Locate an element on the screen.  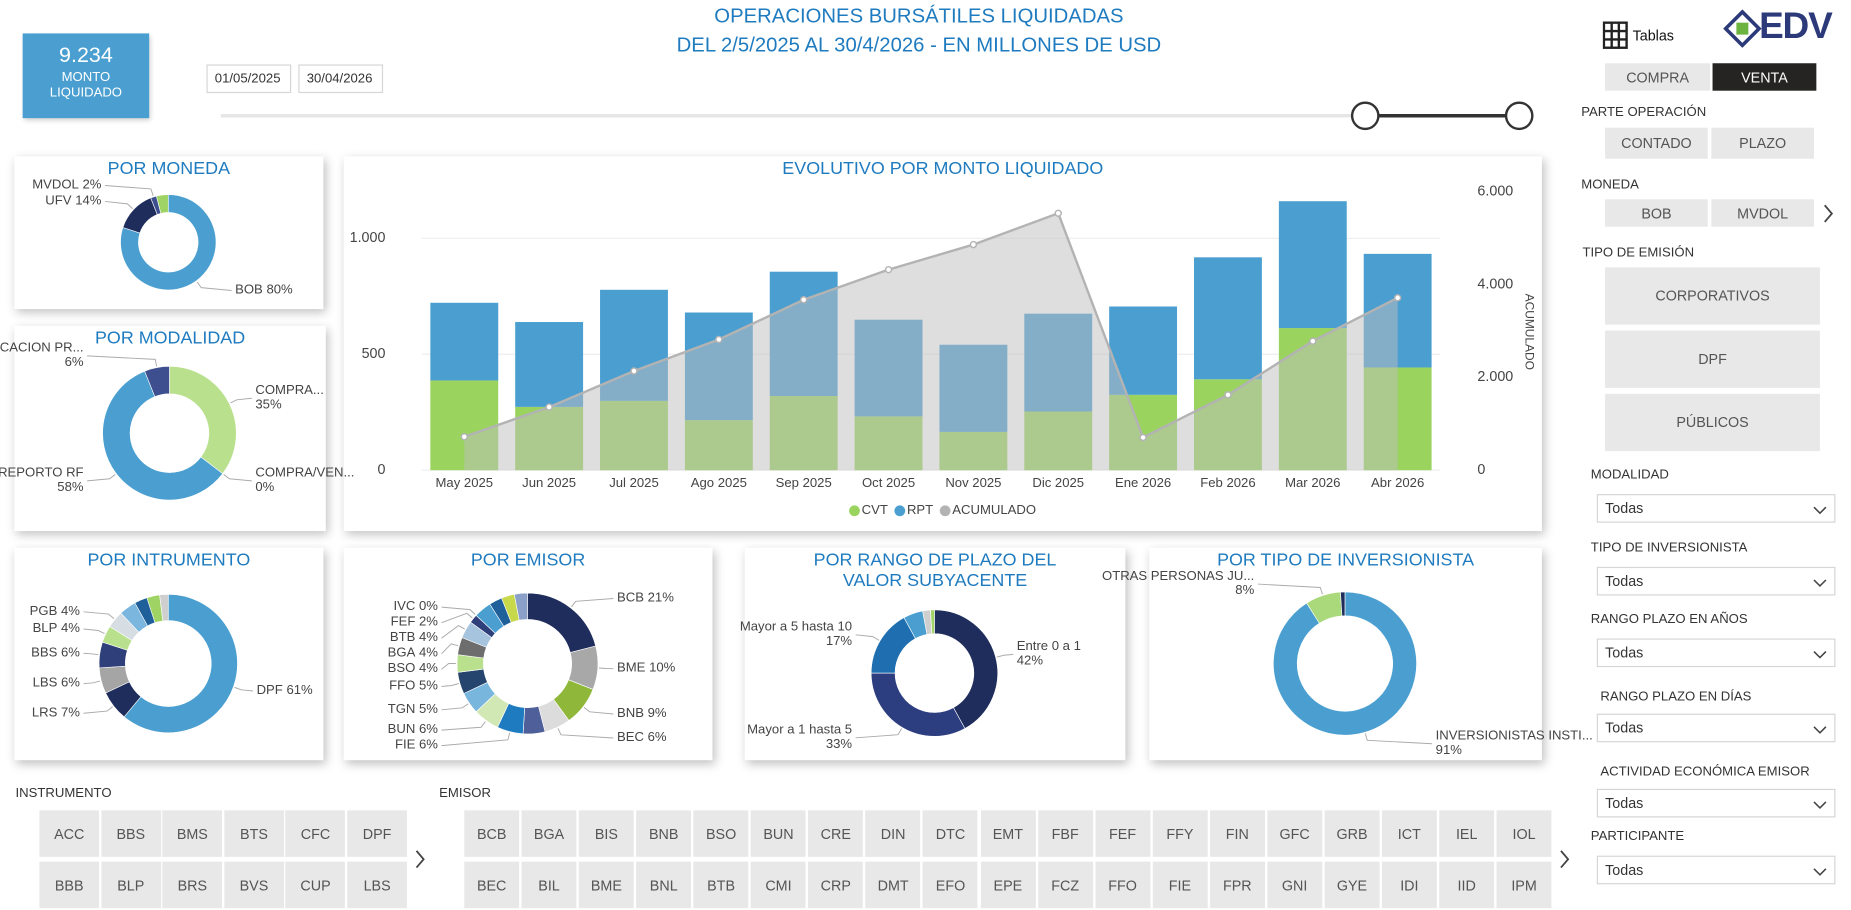
date-start: 01/05/2025 is located at coordinates (249, 79).